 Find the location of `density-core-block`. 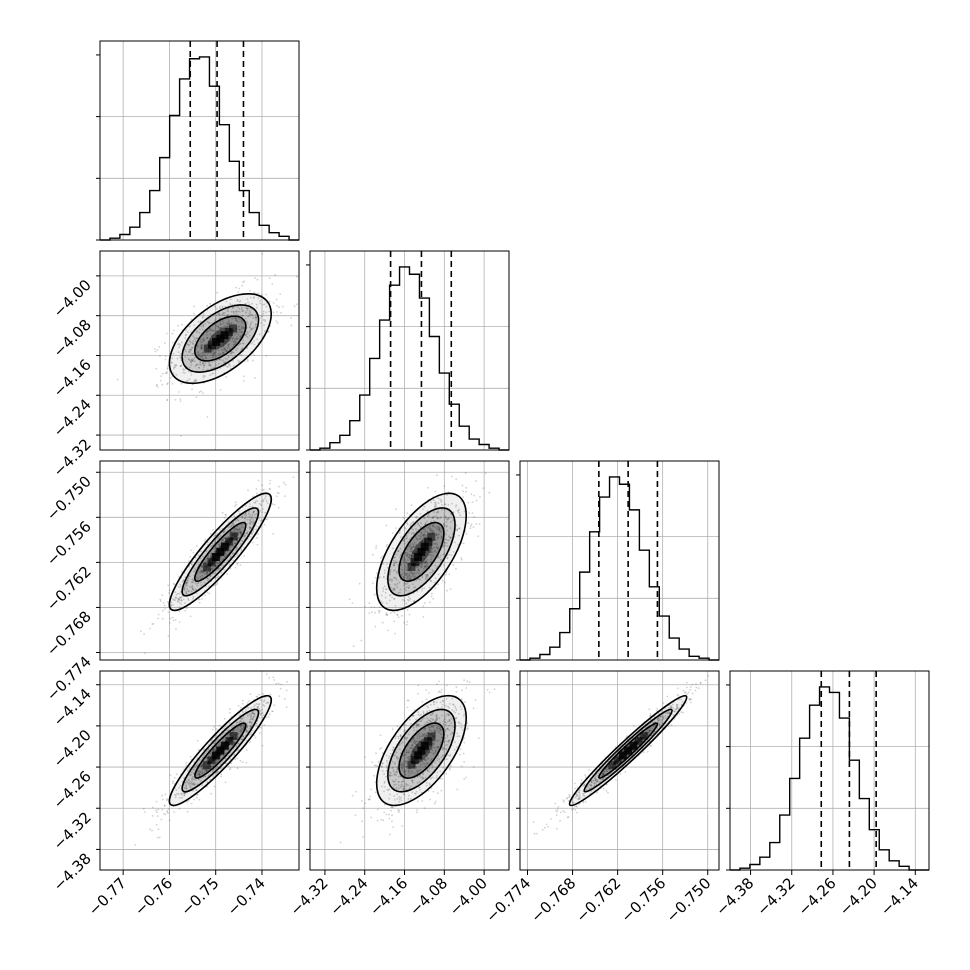

density-core-block is located at coordinates (233, 536).